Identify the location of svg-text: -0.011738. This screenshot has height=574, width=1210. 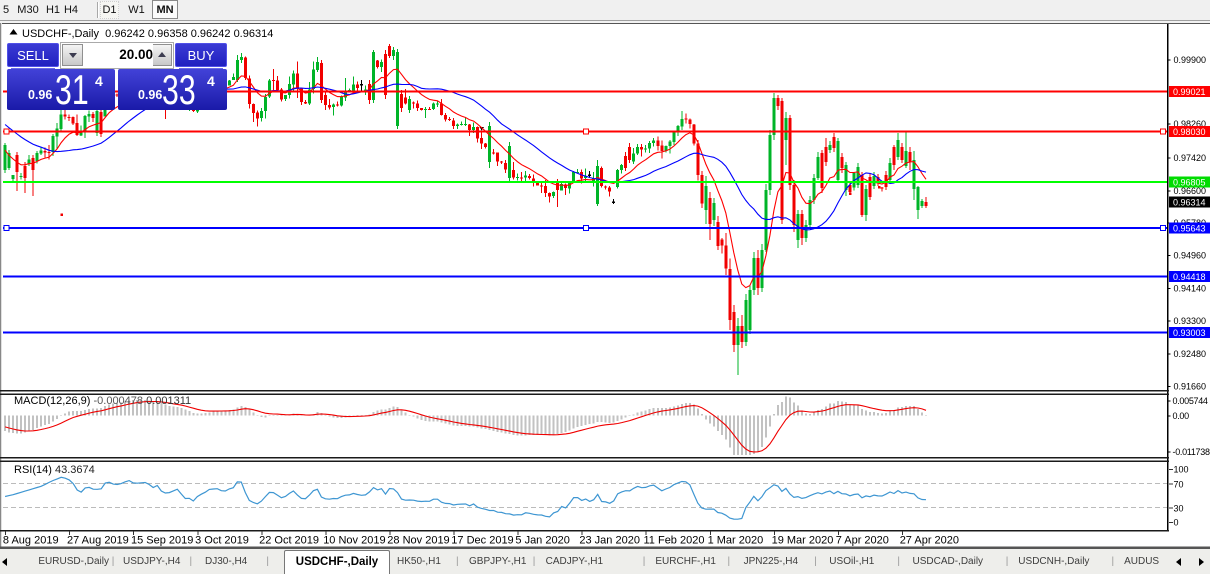
(1191, 452).